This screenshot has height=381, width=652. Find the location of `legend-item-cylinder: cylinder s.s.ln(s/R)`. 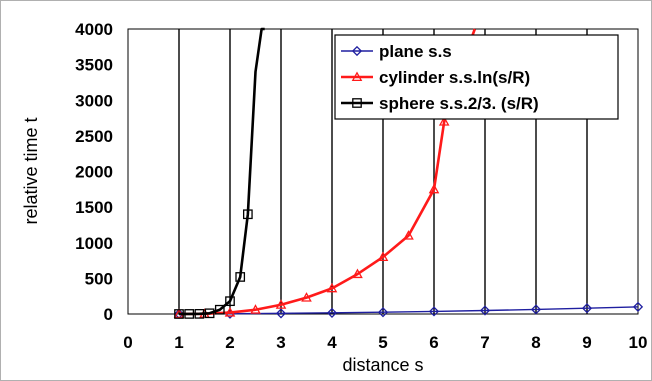

legend-item-cylinder: cylinder s.s.ln(s/R) is located at coordinates (435, 77).